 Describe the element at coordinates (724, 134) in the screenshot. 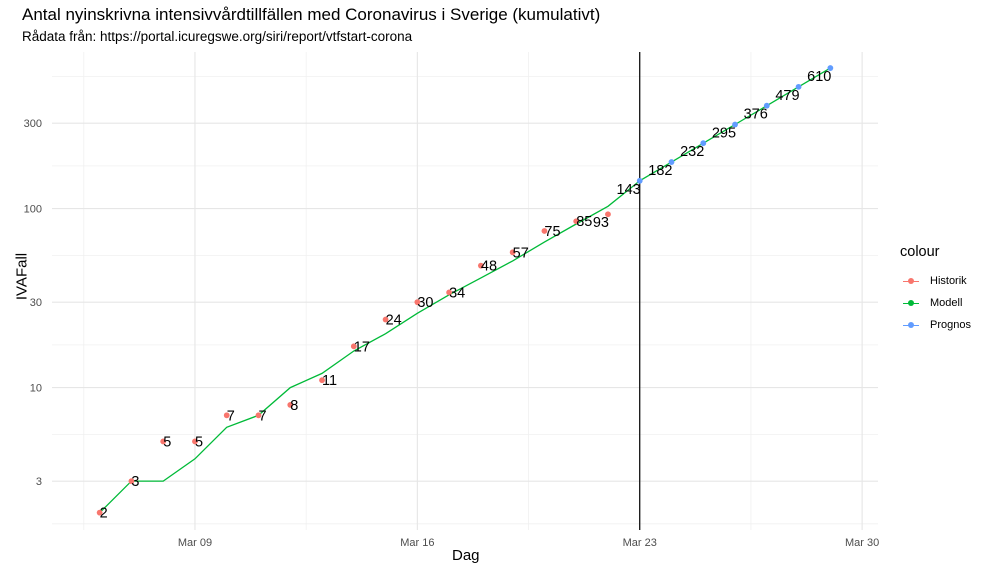

I see `data-label: 295` at that location.